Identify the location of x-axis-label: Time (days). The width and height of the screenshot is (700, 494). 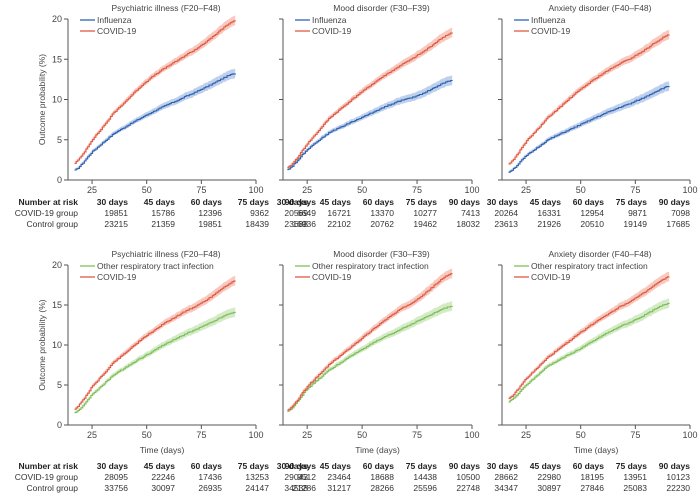
(162, 450).